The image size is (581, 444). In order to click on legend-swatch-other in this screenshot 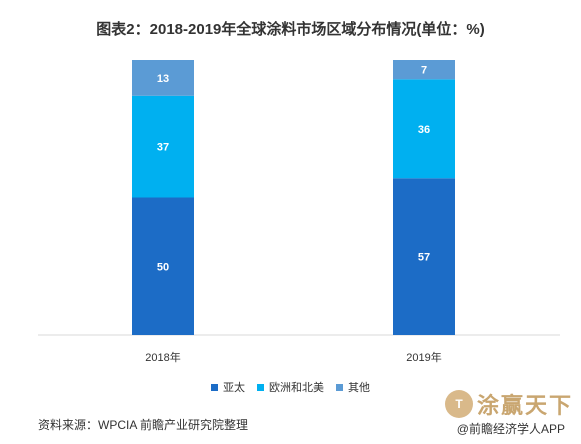, I will do `click(339, 387)`.